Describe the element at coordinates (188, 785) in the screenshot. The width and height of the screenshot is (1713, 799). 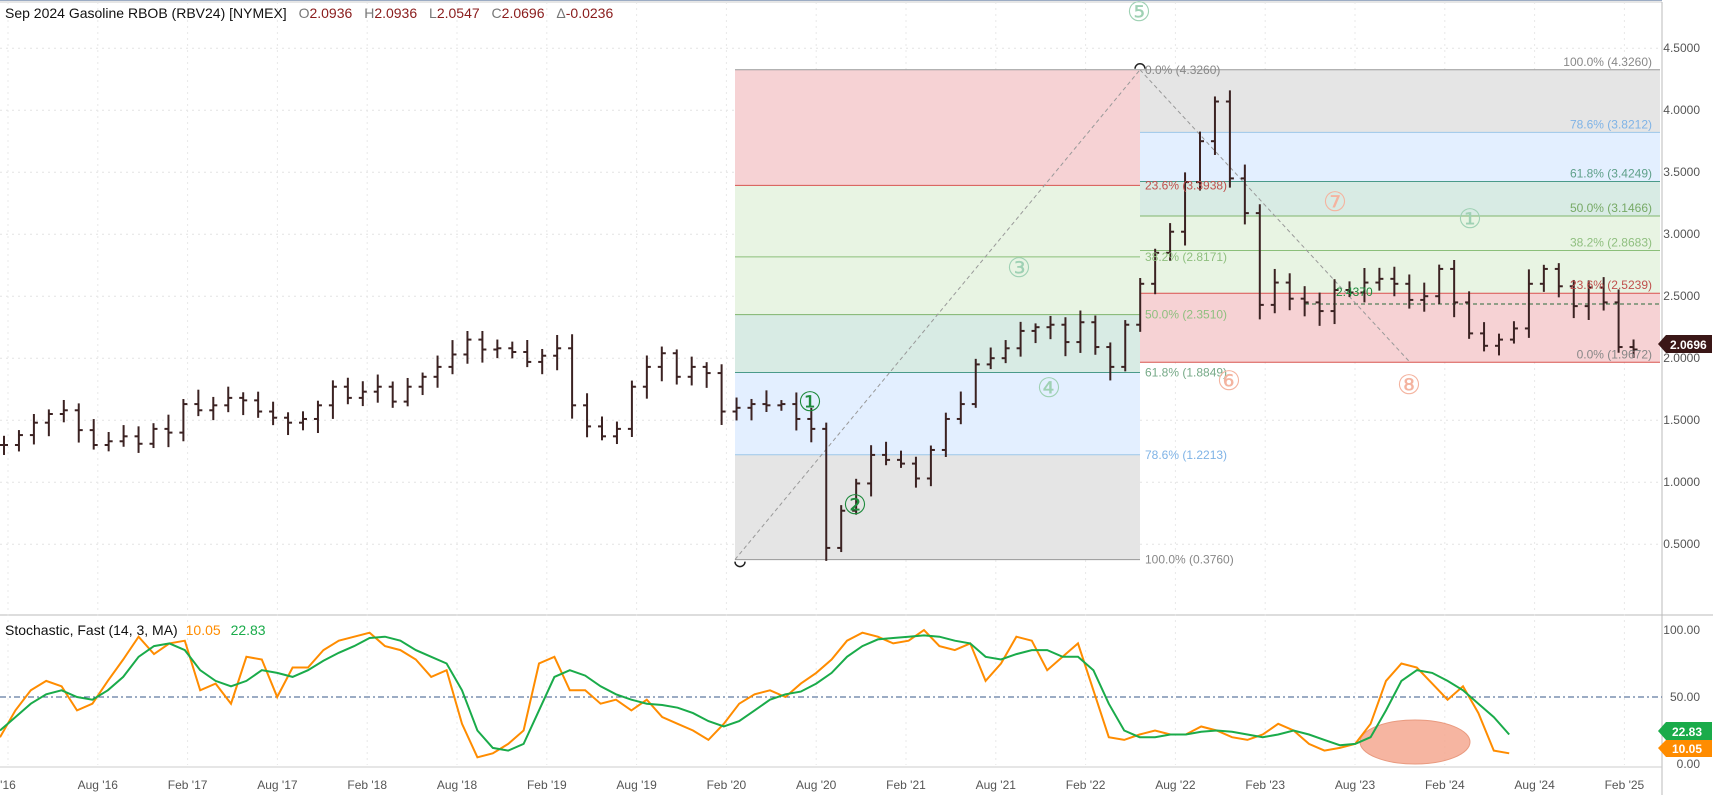
I see `x-tick-label: Feb '17` at that location.